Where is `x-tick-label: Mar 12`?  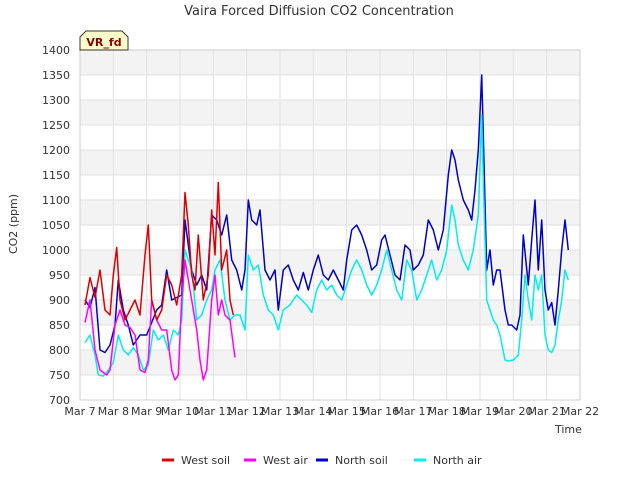
x-tick-label: Mar 12 is located at coordinates (247, 411).